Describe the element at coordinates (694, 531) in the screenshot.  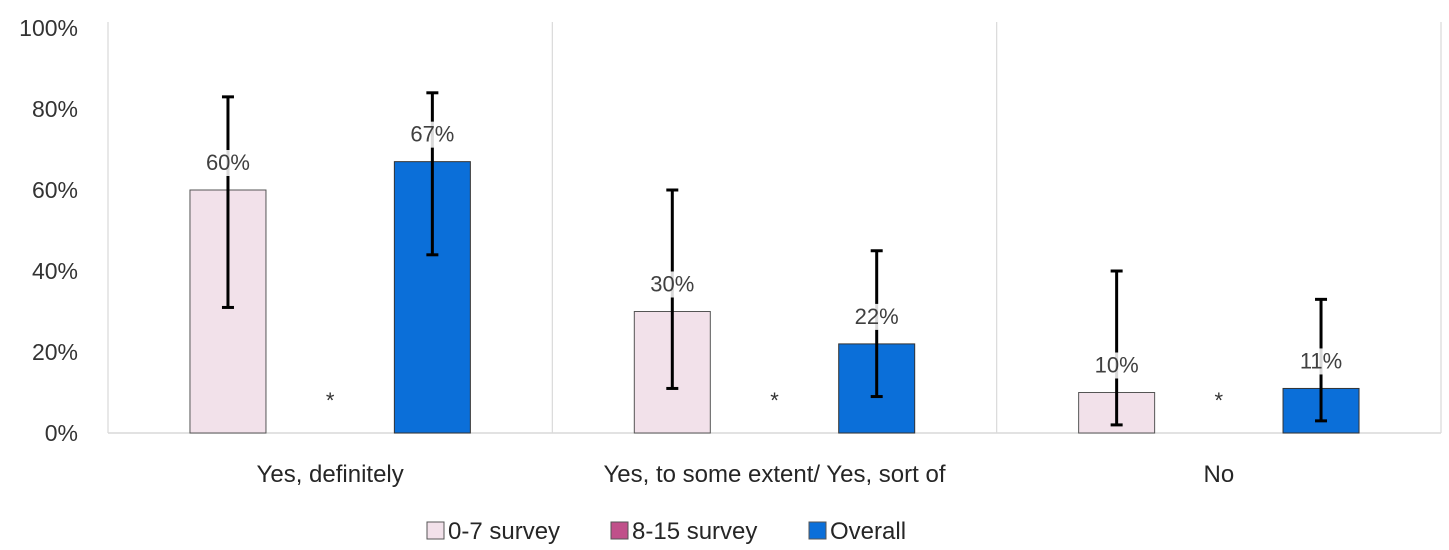
I see `legend-label-8-15-survey: 8-15 survey` at that location.